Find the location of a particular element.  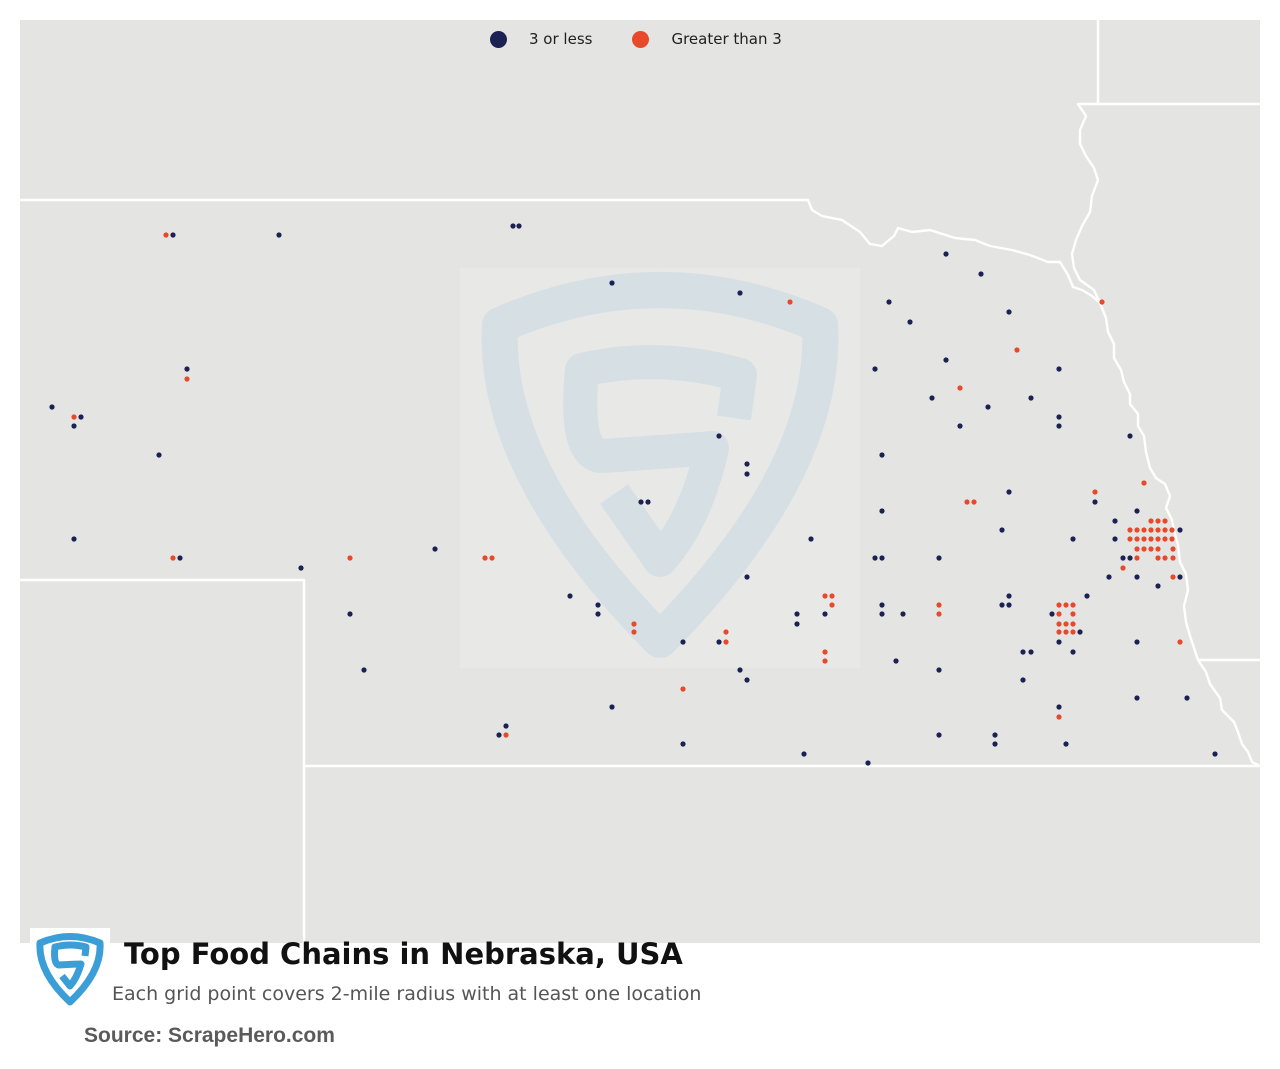

watermark-s is located at coordinates (660, 461).